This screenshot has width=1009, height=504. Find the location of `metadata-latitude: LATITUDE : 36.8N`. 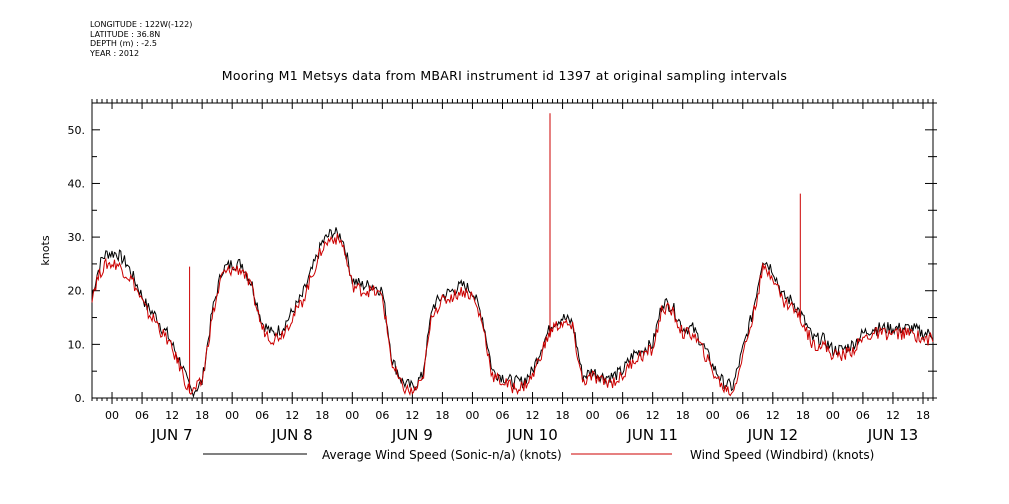

metadata-latitude: LATITUDE : 36.8N is located at coordinates (125, 34).